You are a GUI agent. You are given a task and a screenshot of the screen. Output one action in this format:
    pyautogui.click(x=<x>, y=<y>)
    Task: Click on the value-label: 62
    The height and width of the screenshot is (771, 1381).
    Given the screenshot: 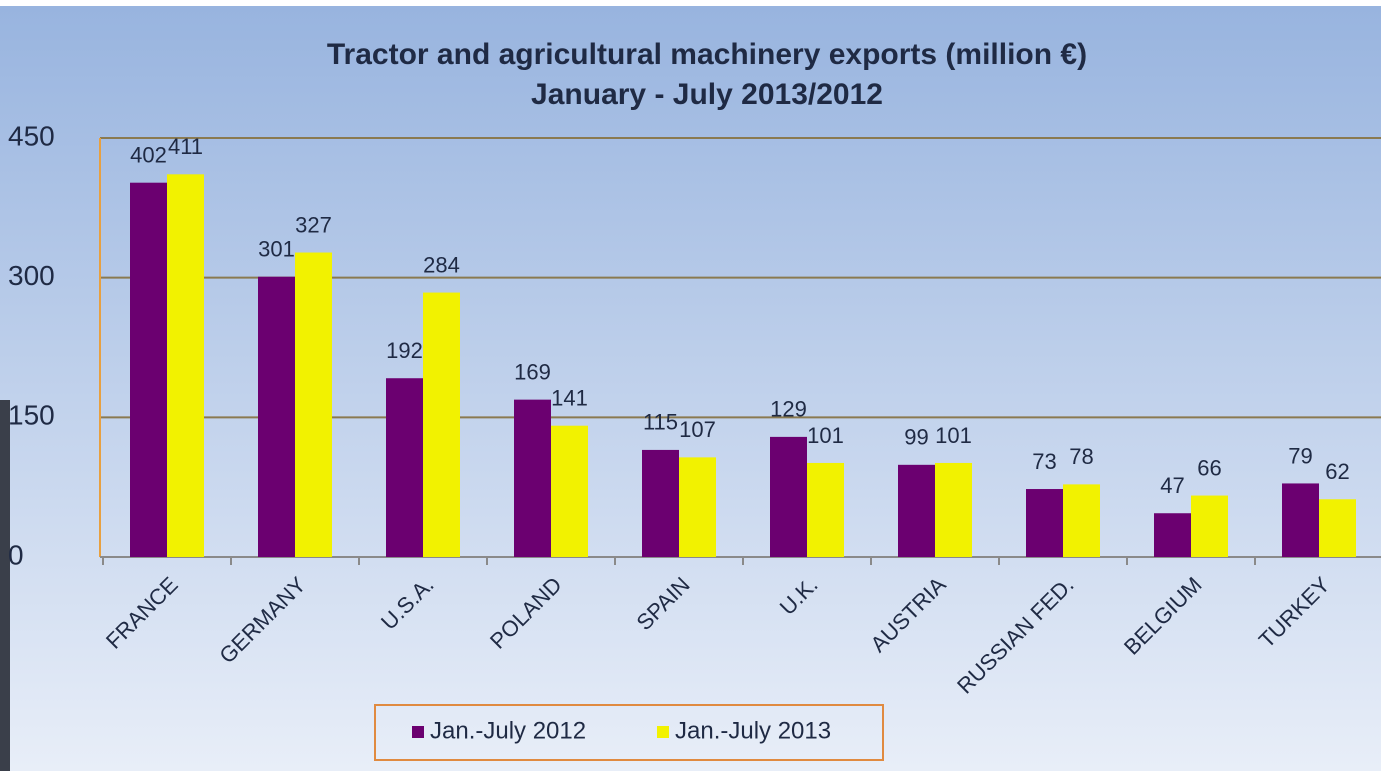 What is the action you would take?
    pyautogui.click(x=1337, y=471)
    